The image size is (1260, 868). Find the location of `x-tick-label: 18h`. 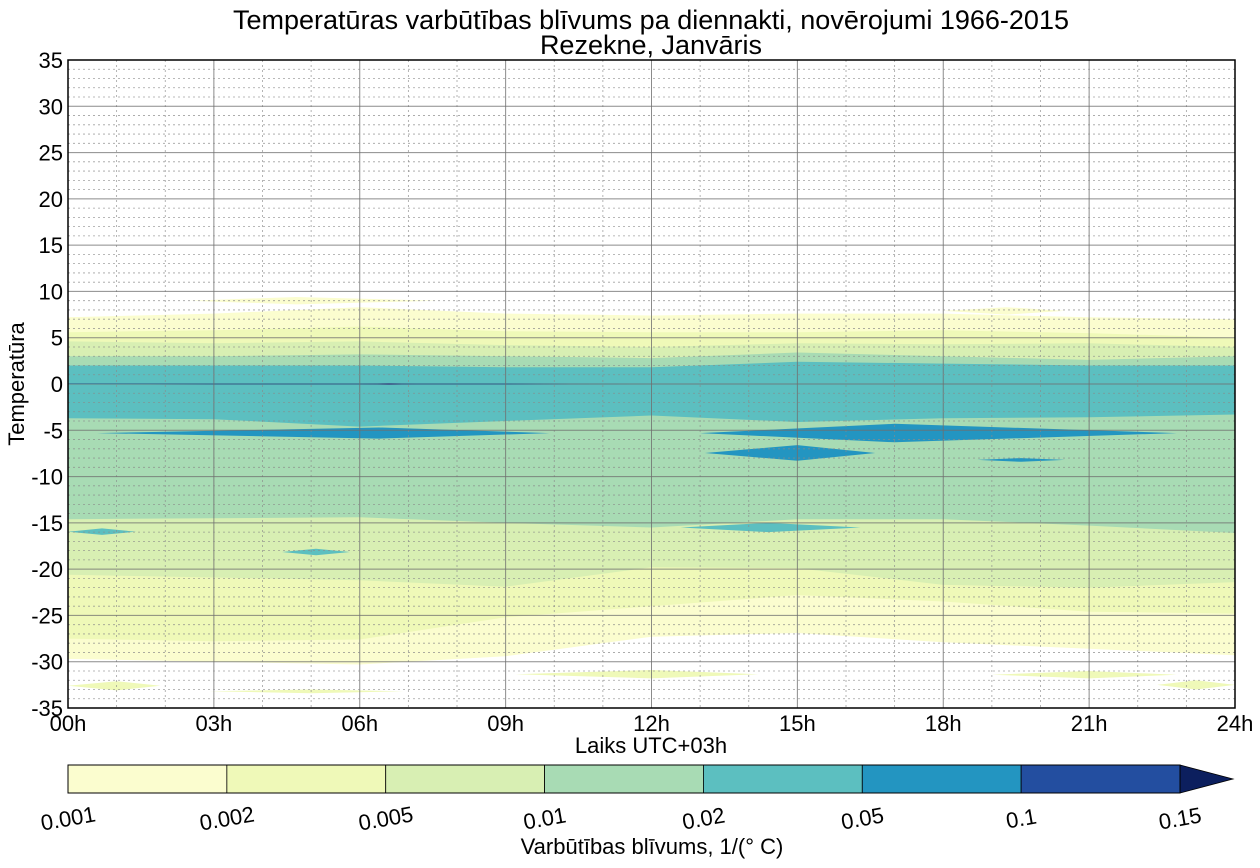

x-tick-label: 18h is located at coordinates (943, 723).